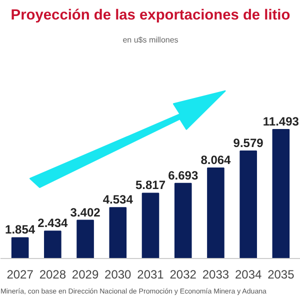 The height and width of the screenshot is (300, 300). What do you see at coordinates (183, 175) in the screenshot?
I see `data-label: 6.693` at bounding box center [183, 175].